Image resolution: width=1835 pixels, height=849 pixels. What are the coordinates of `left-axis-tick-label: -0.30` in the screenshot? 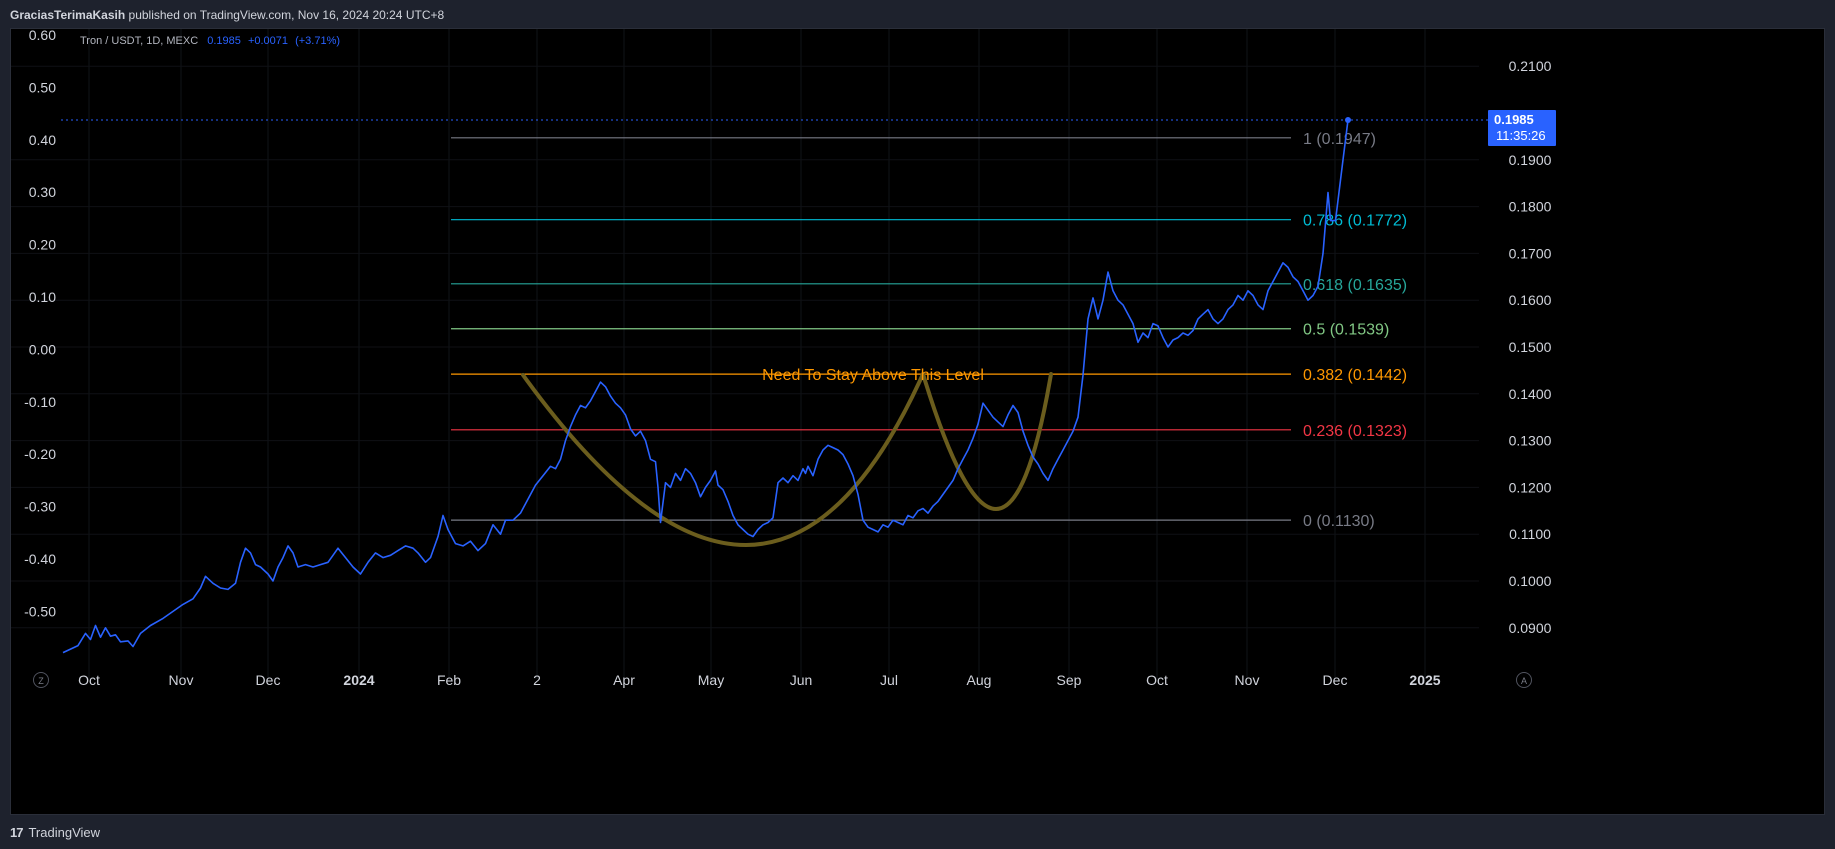 It's located at (40, 507).